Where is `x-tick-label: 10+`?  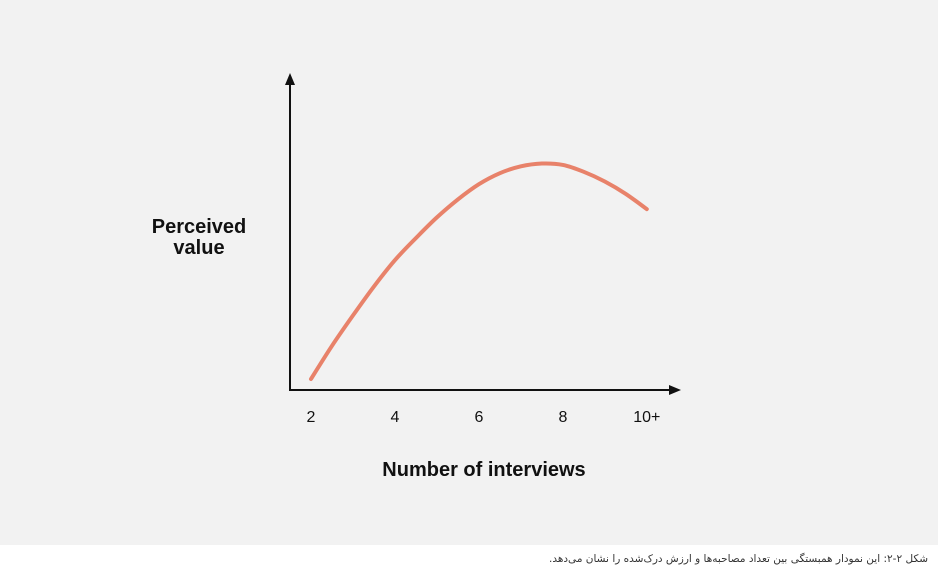
x-tick-label: 10+ is located at coordinates (646, 417).